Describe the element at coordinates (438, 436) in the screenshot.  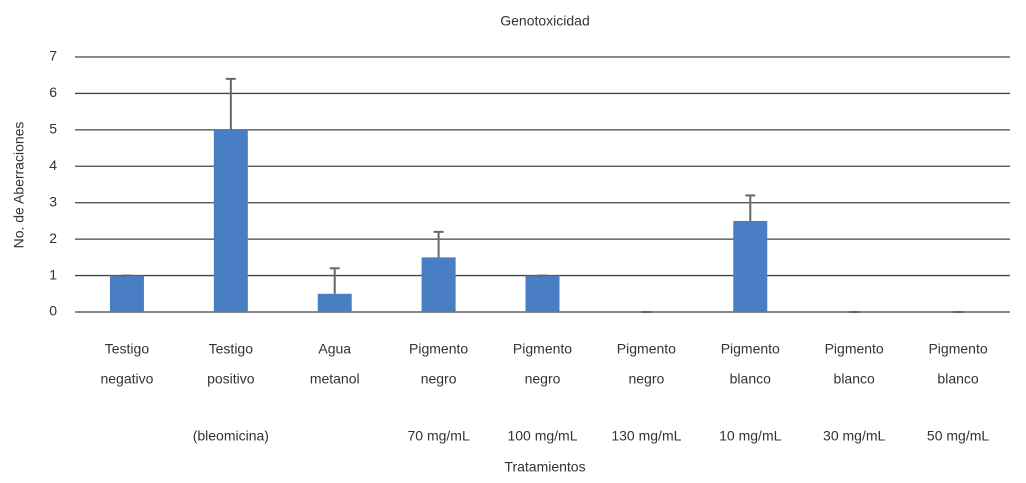
I see `x-tick-label: 70 mg/mL` at that location.